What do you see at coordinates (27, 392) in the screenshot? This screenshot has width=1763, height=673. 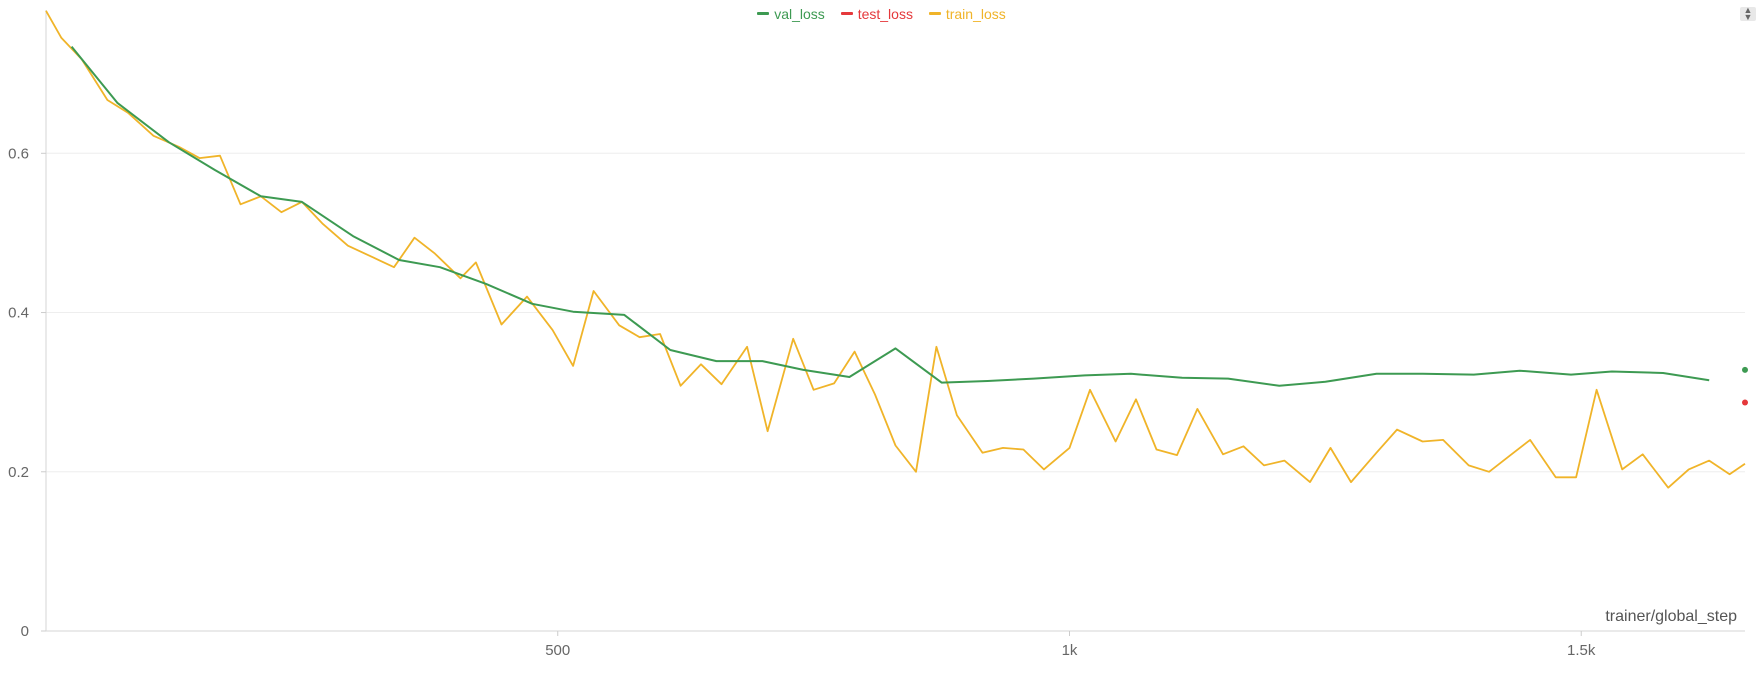 I see `y-ticks: 0 0.2 0.4 0.6` at bounding box center [27, 392].